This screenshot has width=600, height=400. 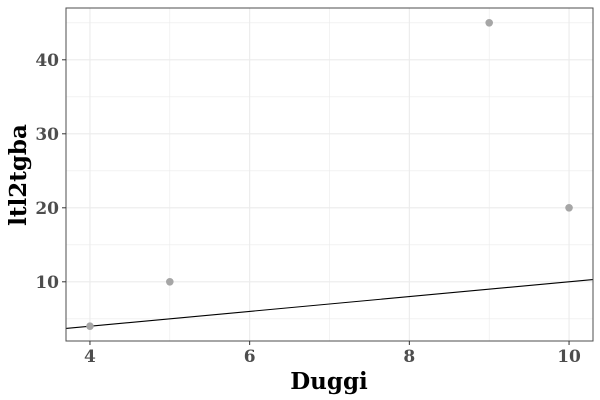 I want to click on y-tick-label: 10, so click(x=47, y=283).